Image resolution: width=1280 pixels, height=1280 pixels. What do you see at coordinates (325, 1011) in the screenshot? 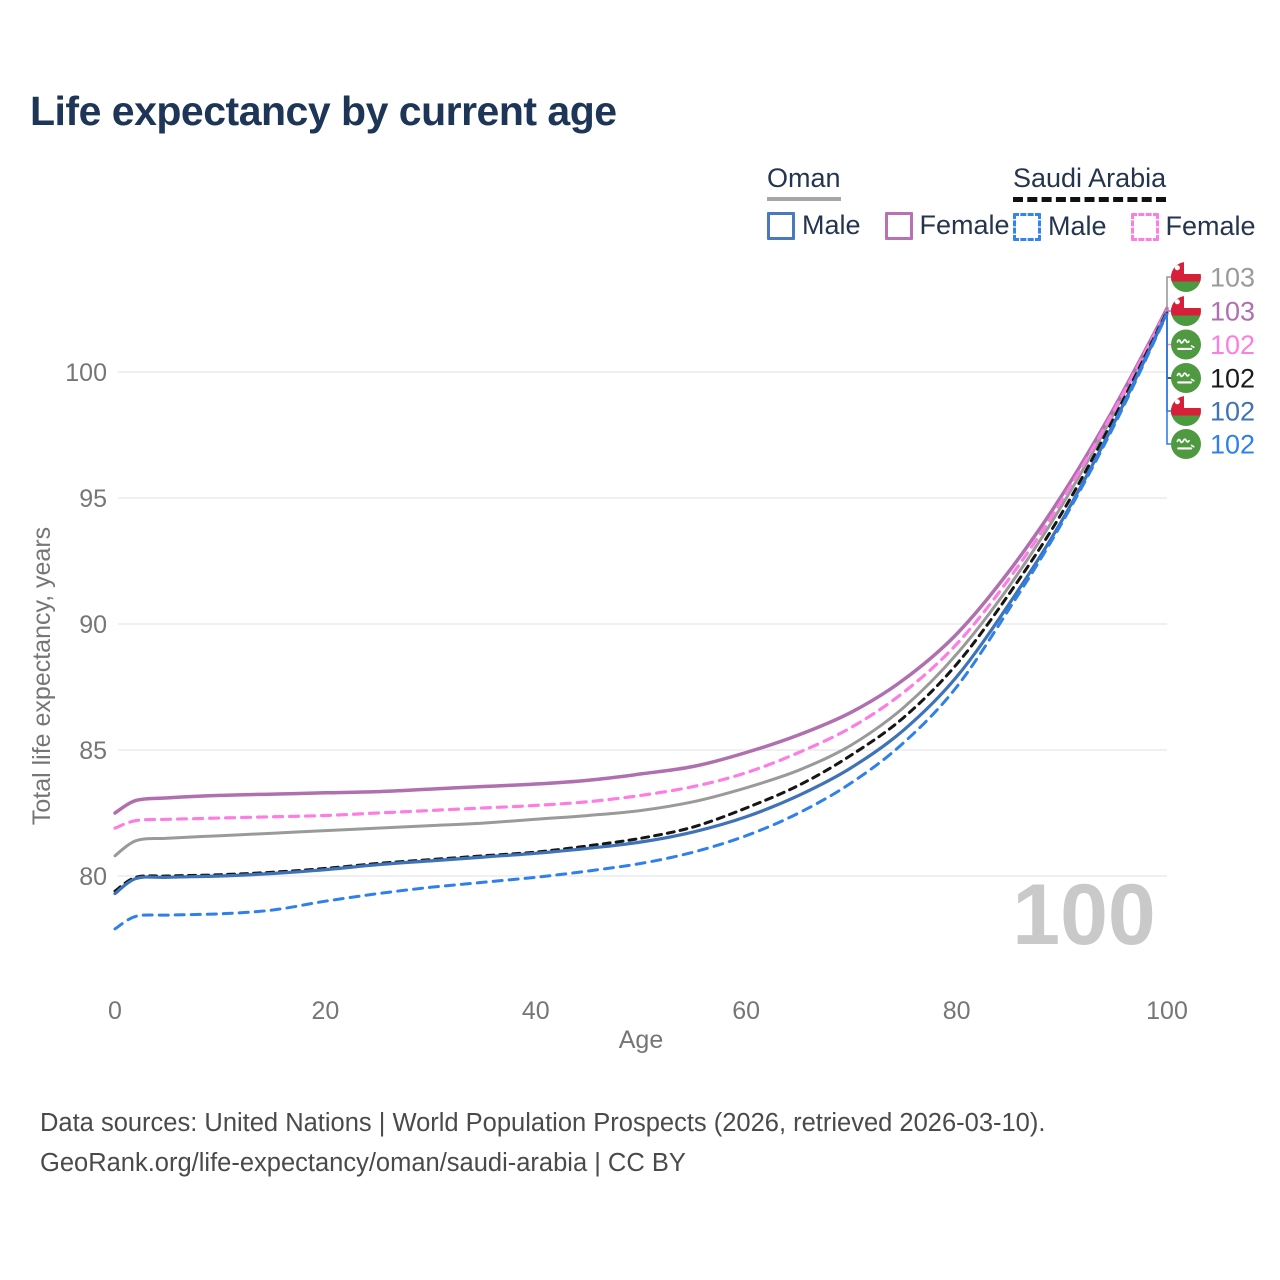
I see `x-tick-label: 20` at bounding box center [325, 1011].